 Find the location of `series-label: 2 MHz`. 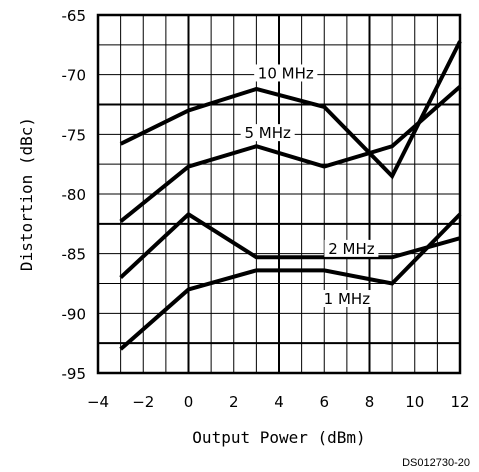

series-label: 2 MHz is located at coordinates (351, 249).